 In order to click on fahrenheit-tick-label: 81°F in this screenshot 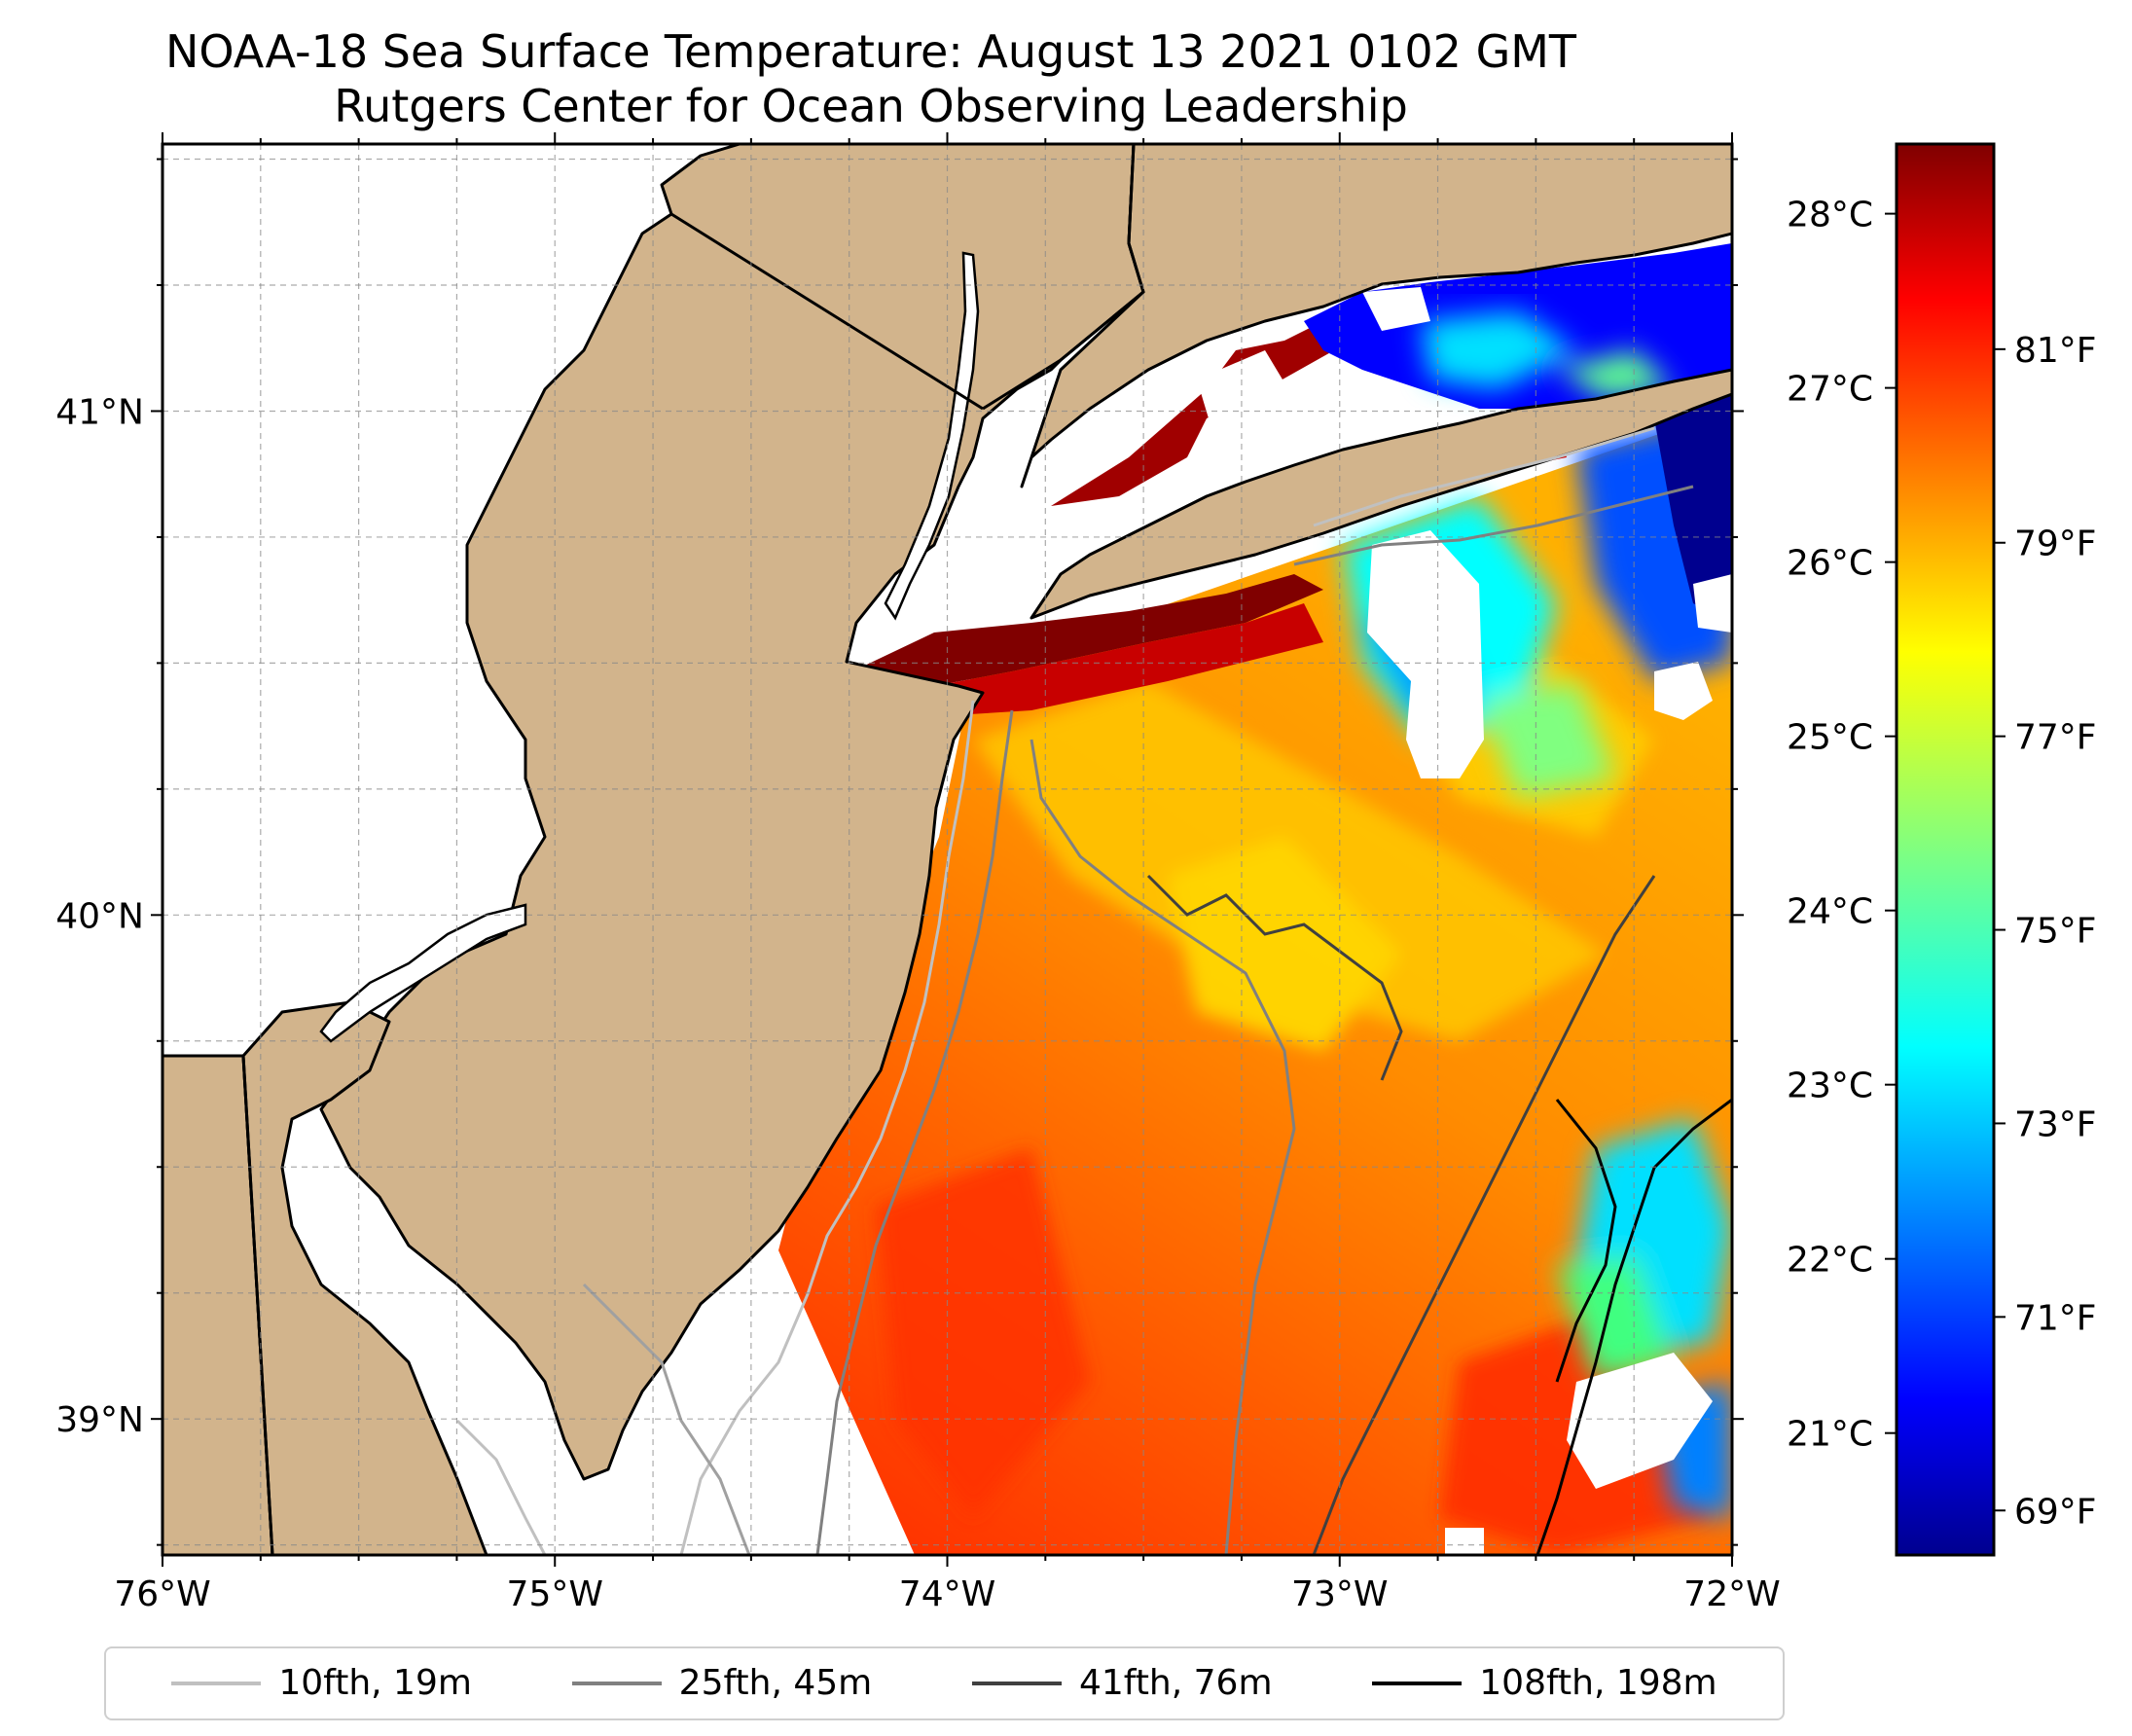, I will do `click(2056, 351)`.